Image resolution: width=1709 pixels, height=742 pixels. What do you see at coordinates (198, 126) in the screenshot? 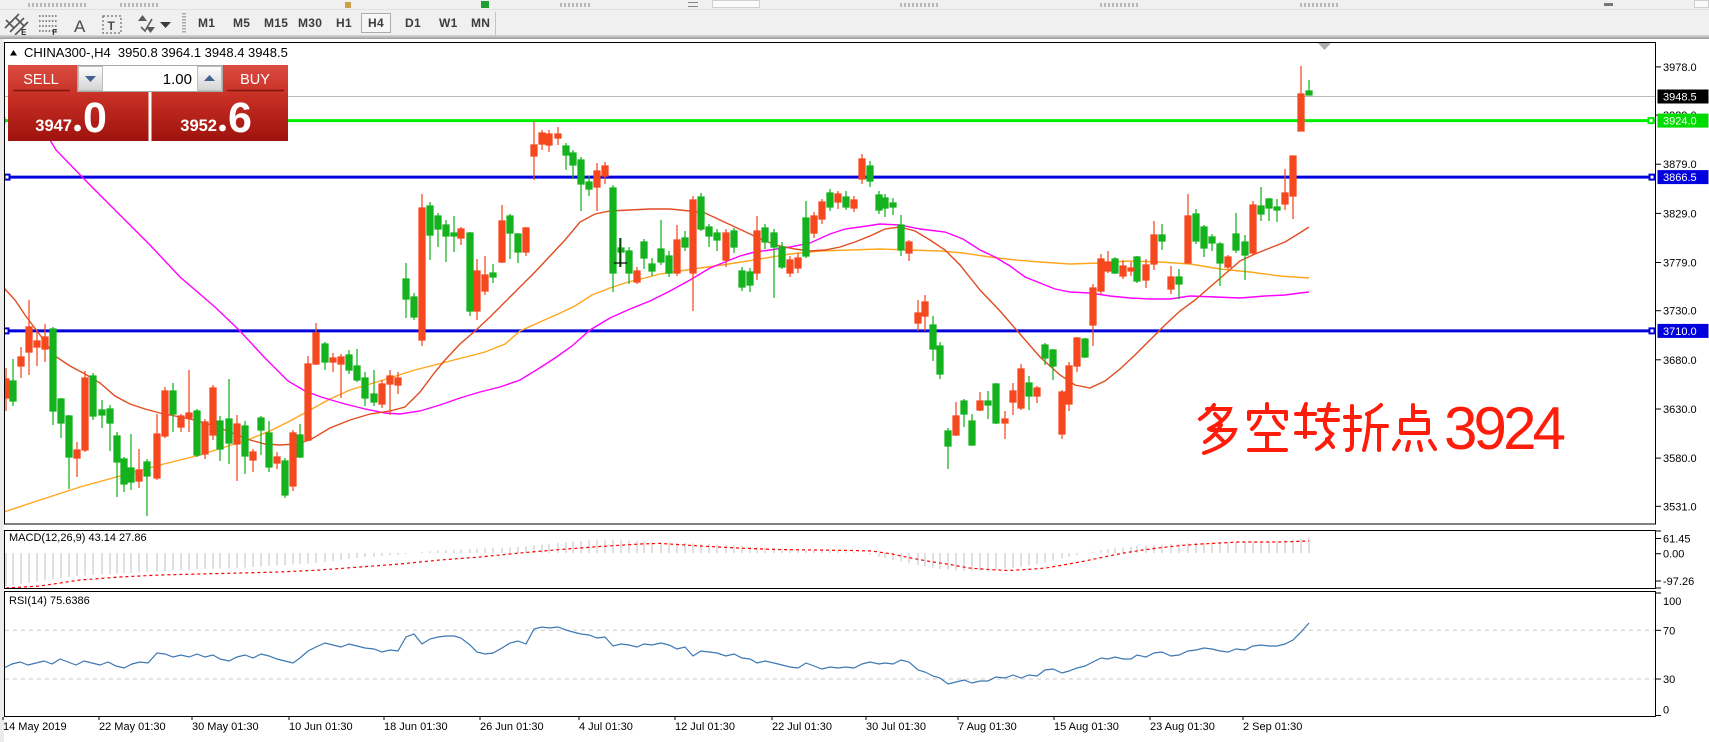
I see `svg-text: 3952` at bounding box center [198, 126].